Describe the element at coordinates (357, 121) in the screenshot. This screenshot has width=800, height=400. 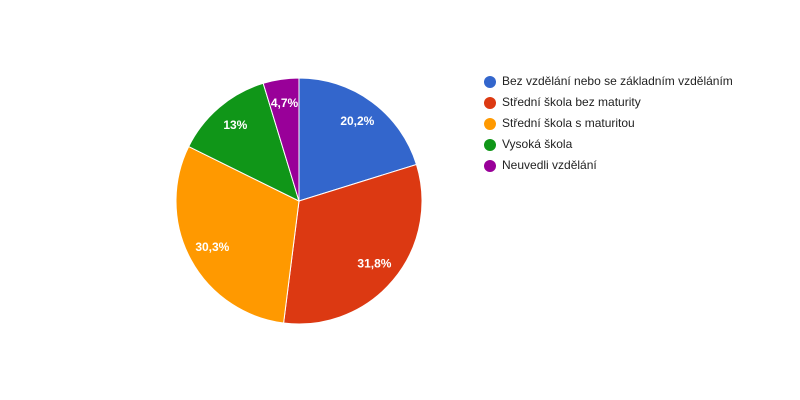
I see `value-label: 20,2%` at that location.